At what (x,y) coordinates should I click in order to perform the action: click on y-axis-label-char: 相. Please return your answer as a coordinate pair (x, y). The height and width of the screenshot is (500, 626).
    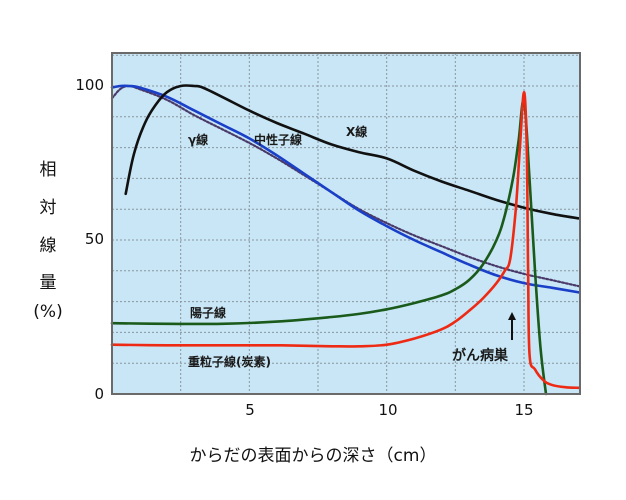
    Looking at the image, I should click on (48, 170).